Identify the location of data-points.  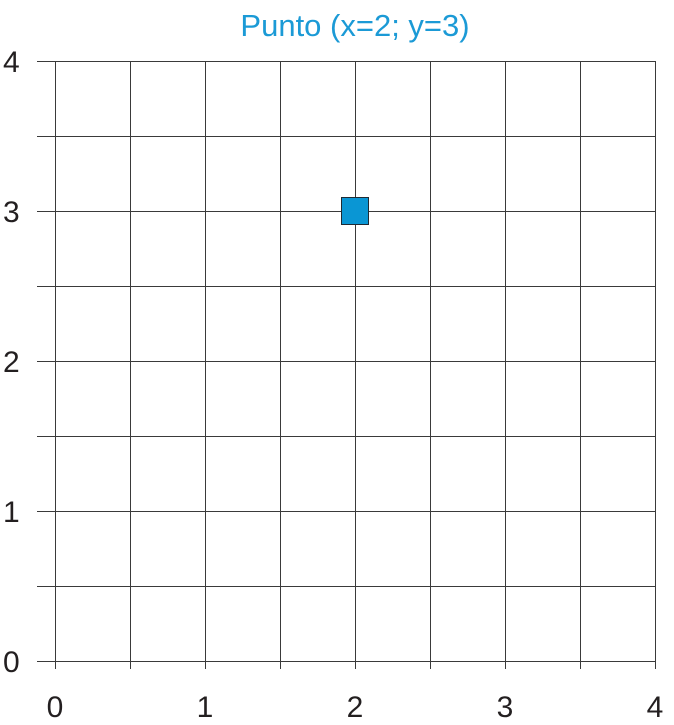
(355, 211).